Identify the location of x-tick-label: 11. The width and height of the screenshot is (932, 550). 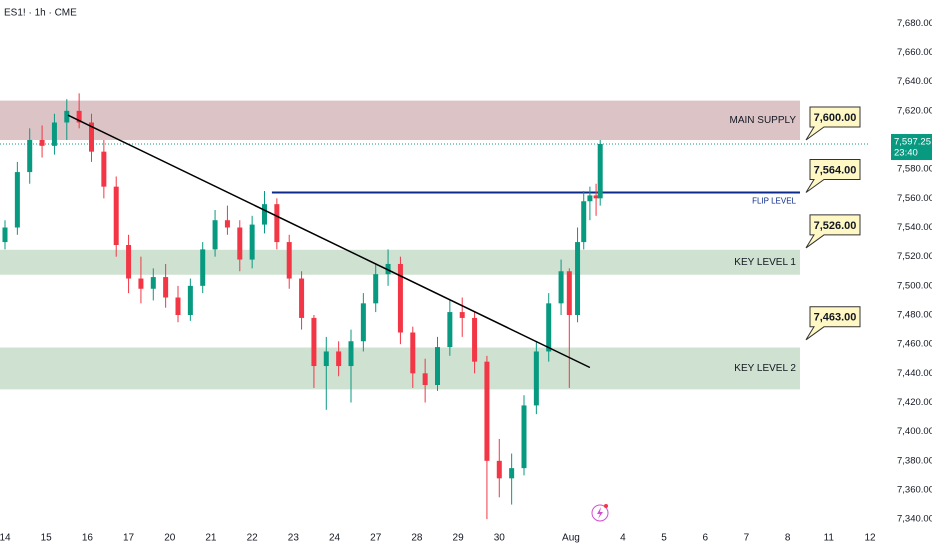
(829, 538).